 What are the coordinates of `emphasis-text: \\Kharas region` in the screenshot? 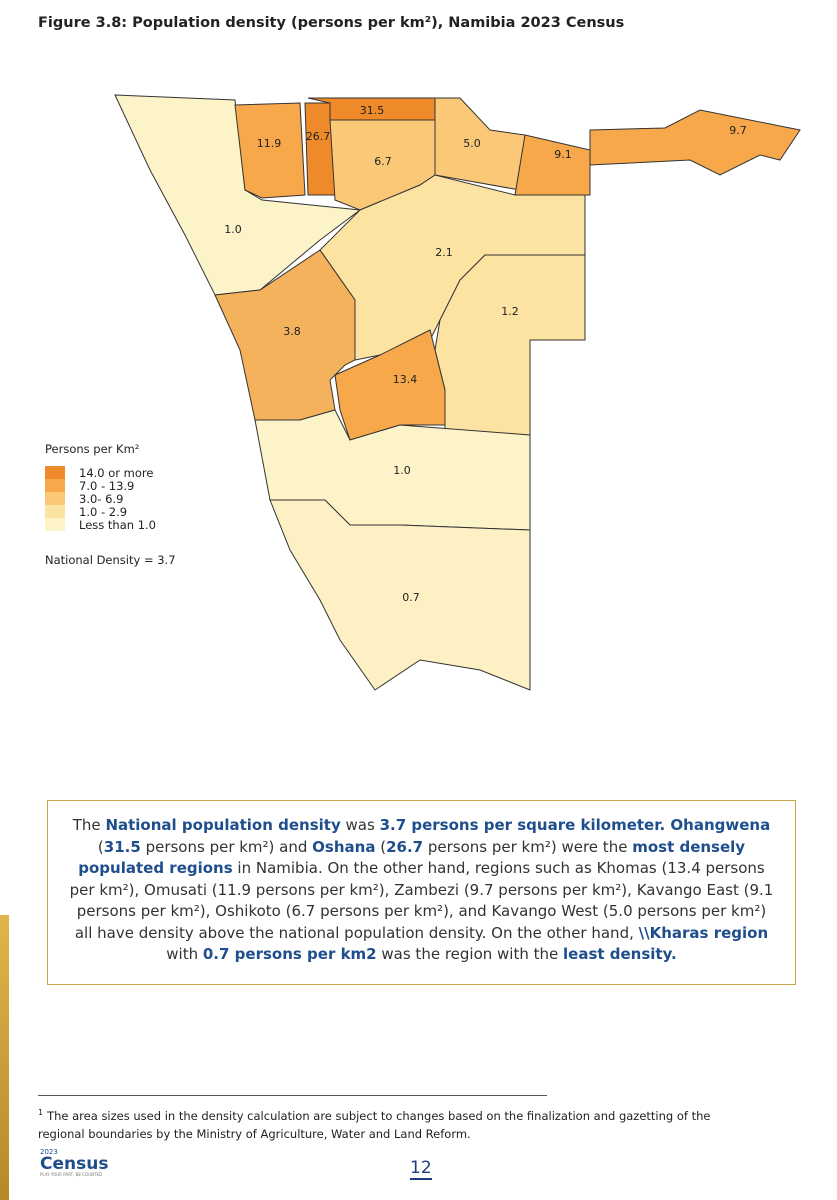 It's located at (703, 932).